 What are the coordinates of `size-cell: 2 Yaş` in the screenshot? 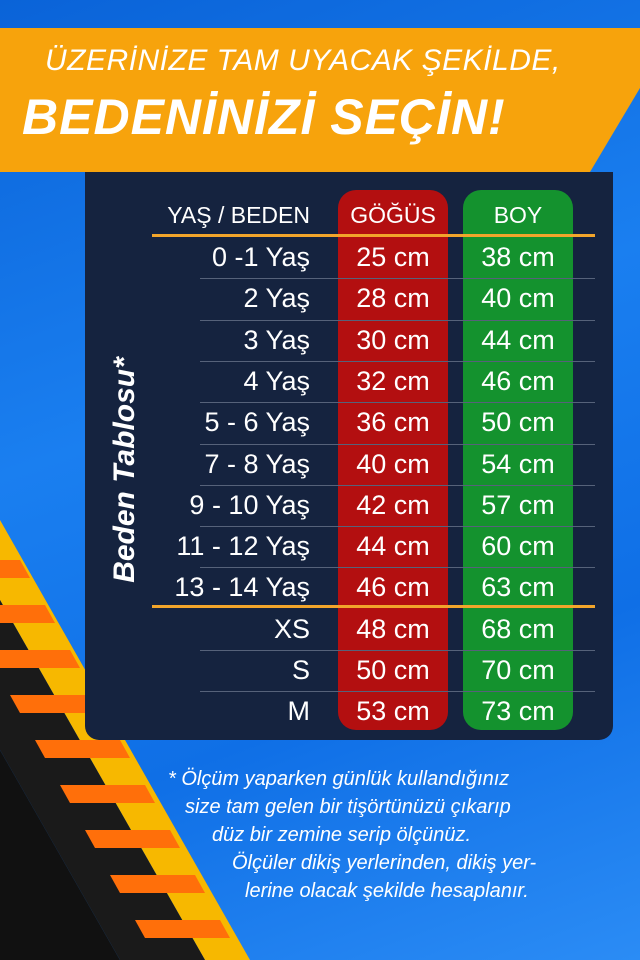 It's located at (276, 298).